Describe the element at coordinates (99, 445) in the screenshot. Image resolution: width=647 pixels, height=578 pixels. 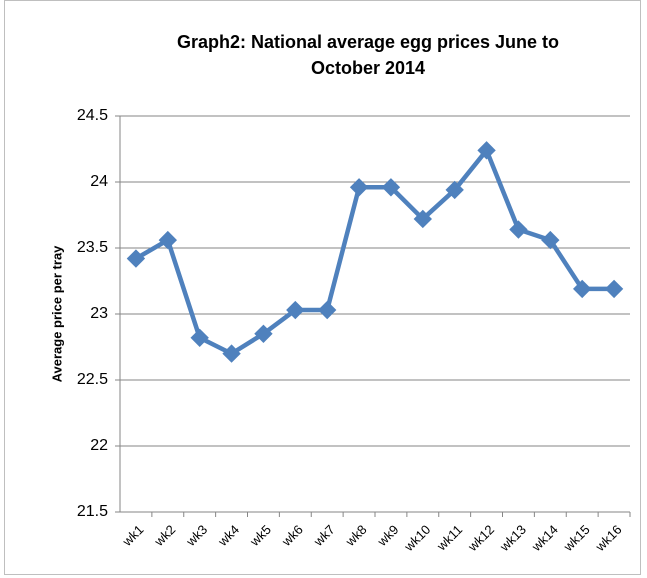
I see `y-tick-label: 22` at that location.